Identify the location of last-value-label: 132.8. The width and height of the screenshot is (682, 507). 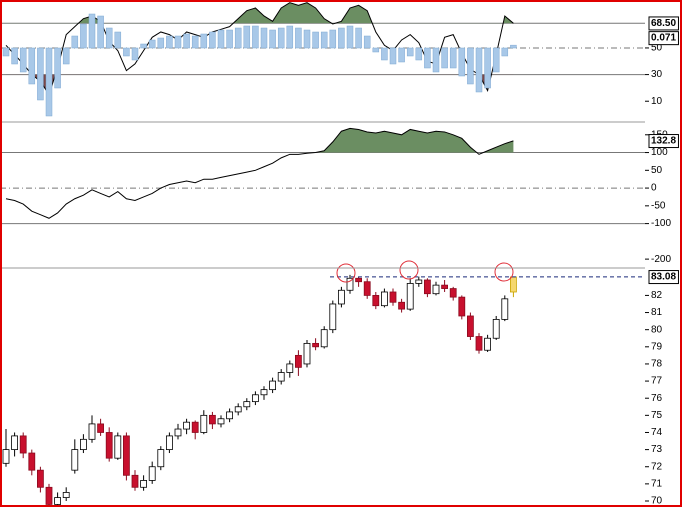
(663, 141).